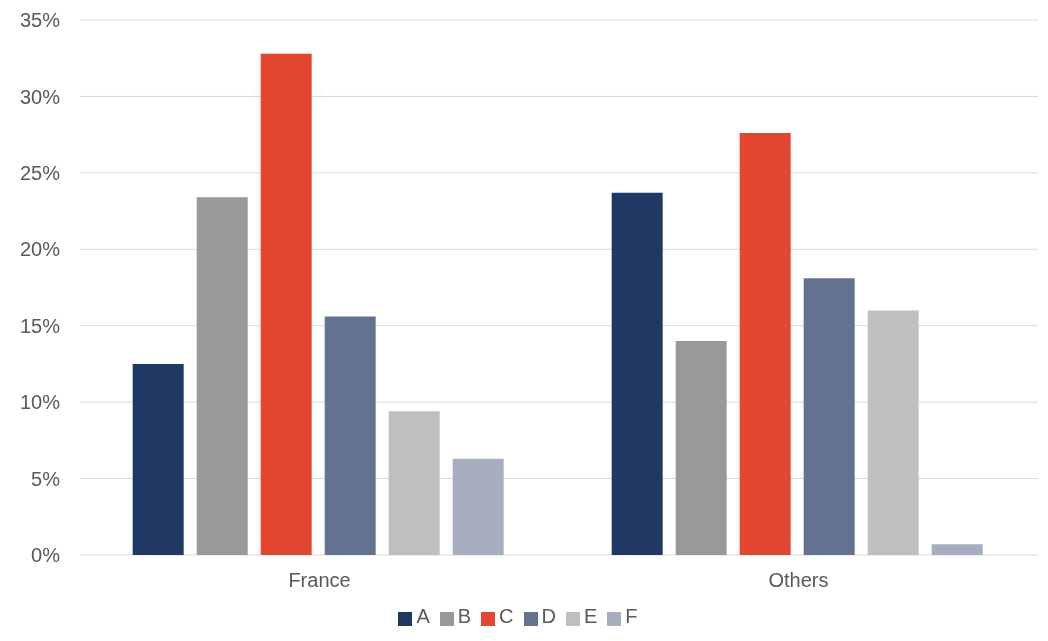 The height and width of the screenshot is (641, 1048). I want to click on y-tick-label: 5%, so click(46, 478).